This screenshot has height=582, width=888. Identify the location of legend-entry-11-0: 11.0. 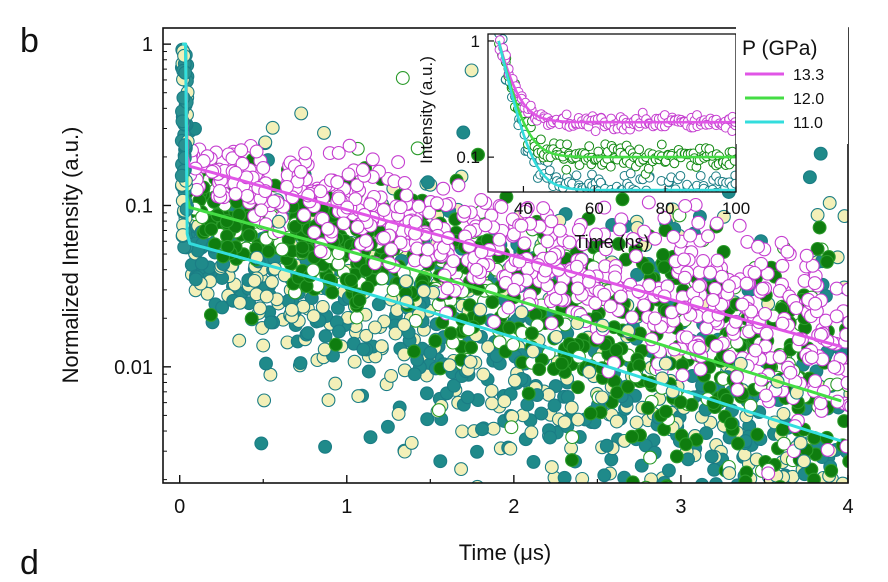
(808, 123).